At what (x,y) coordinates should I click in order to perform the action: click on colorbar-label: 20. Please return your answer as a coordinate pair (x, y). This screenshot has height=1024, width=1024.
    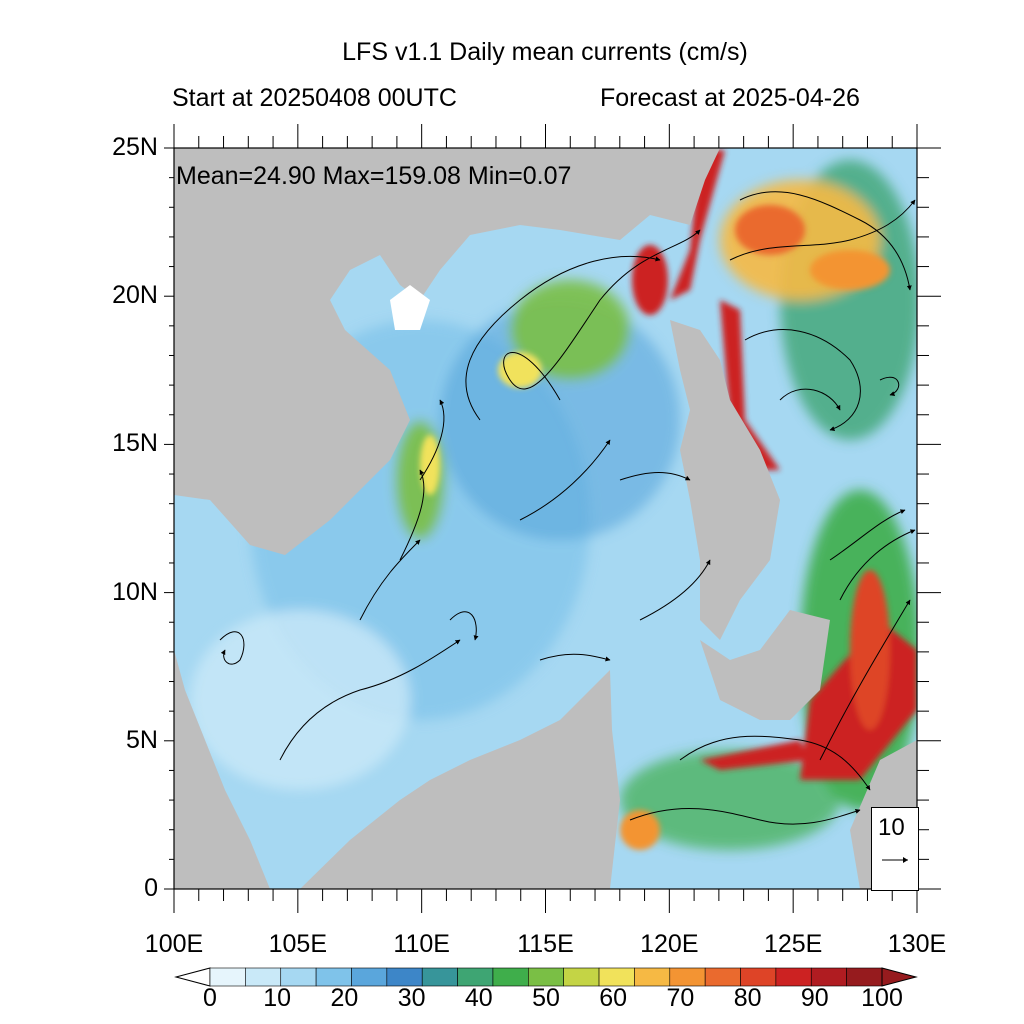
    Looking at the image, I should click on (344, 998).